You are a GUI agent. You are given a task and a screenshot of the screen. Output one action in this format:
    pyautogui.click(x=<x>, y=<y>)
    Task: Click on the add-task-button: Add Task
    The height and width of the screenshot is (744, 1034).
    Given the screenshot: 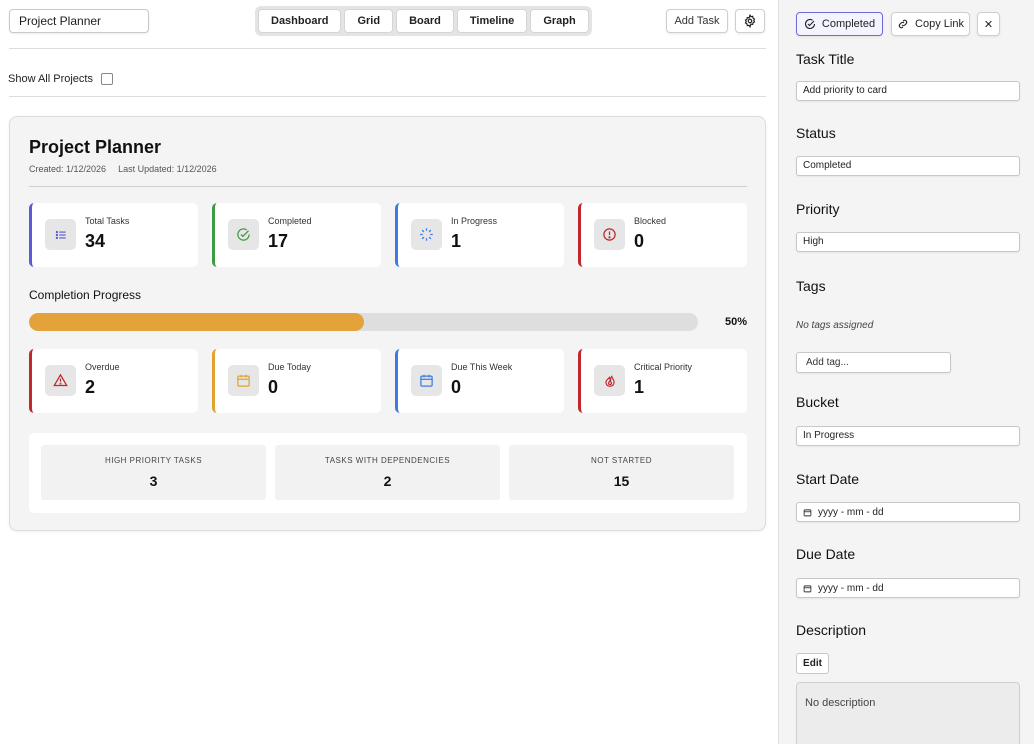 What is the action you would take?
    pyautogui.click(x=697, y=21)
    